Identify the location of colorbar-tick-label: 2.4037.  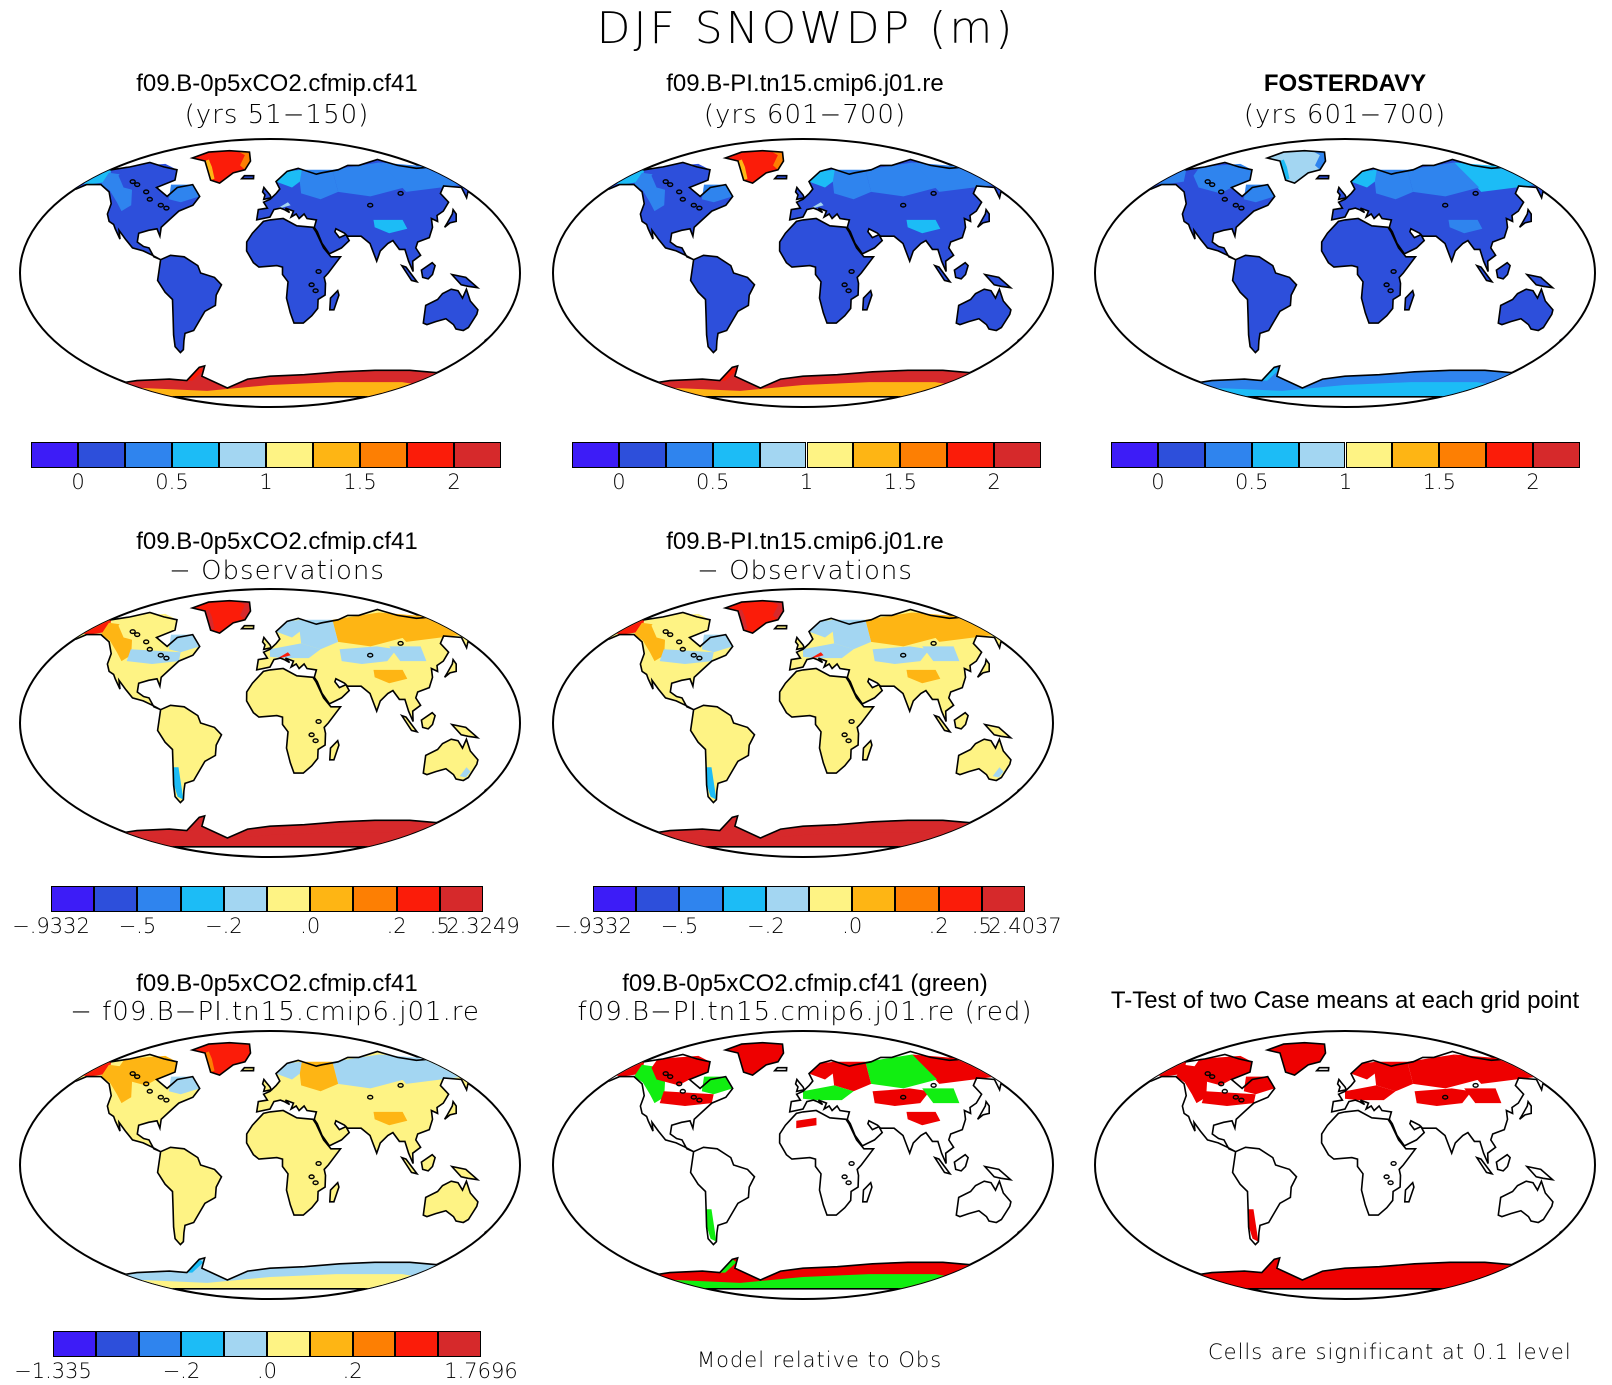
(1025, 926).